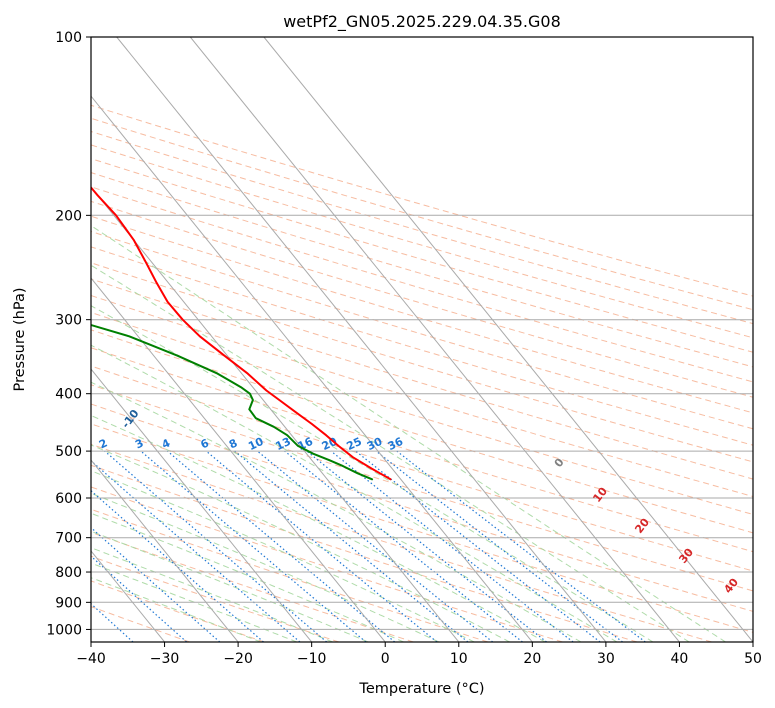 This screenshot has height=708, width=775. What do you see at coordinates (330, 444) in the screenshot?
I see `mixing-ratio-label: 20` at bounding box center [330, 444].